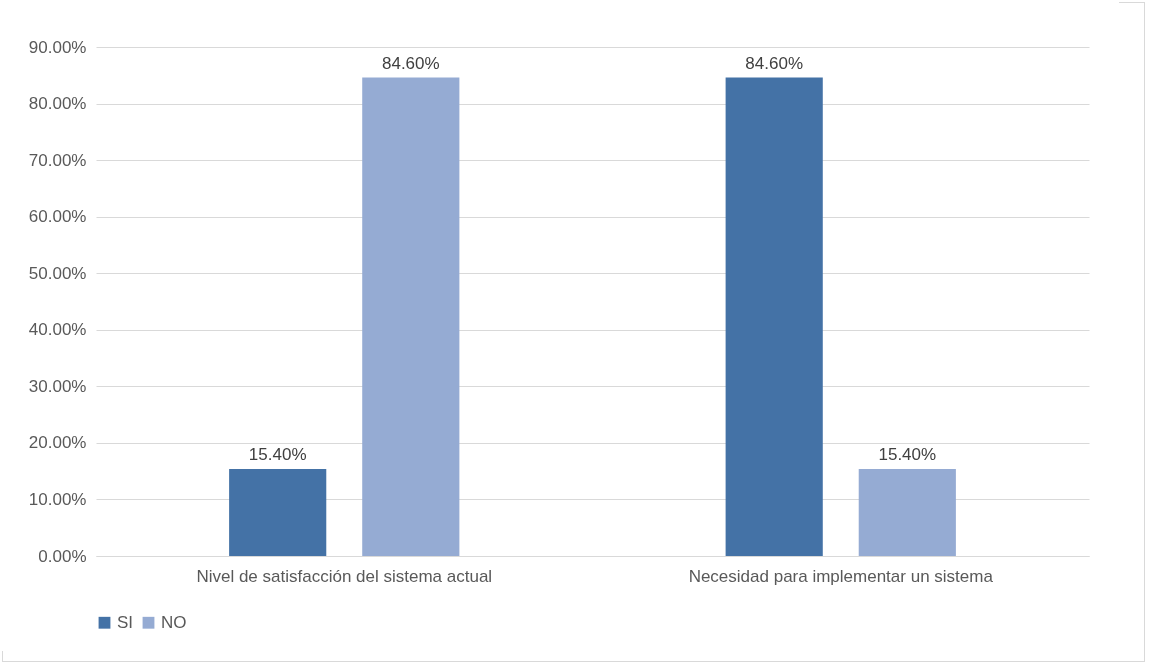 This screenshot has width=1149, height=666. What do you see at coordinates (57, 386) in the screenshot?
I see `y-tick-label: 30.00%` at bounding box center [57, 386].